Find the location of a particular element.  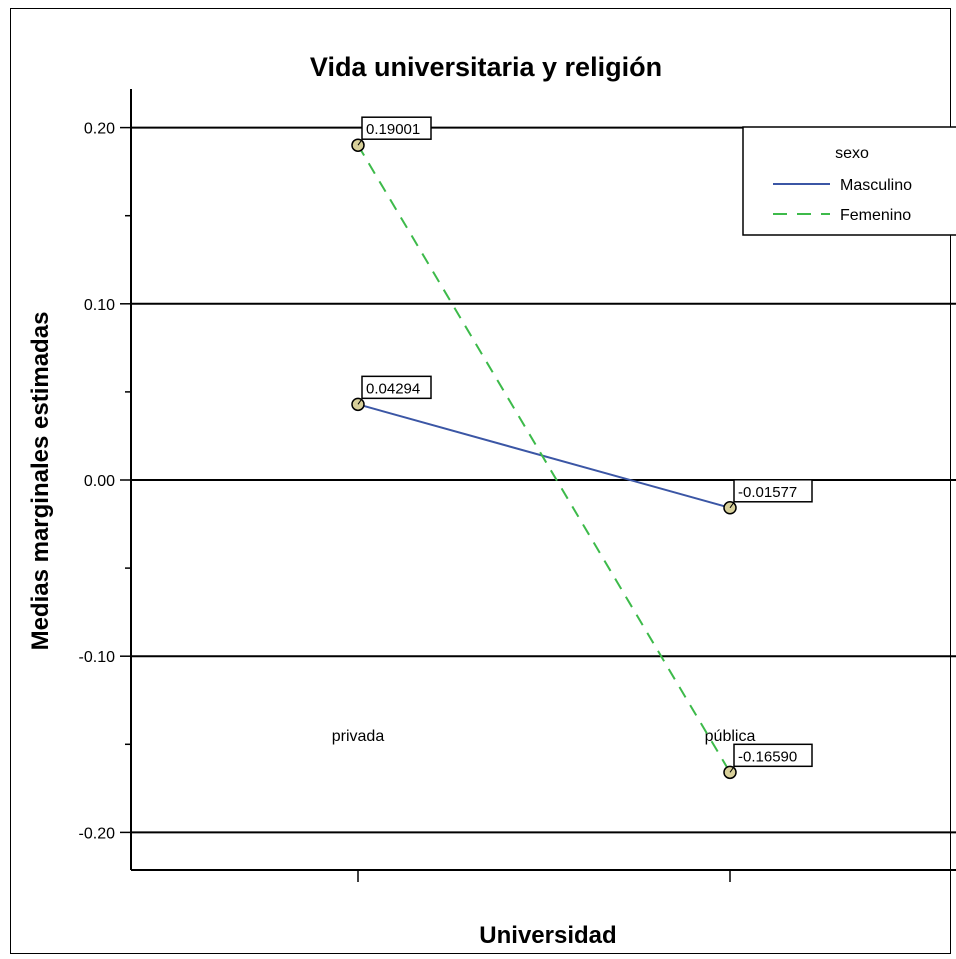

legend-label-femenino: Femenino is located at coordinates (875, 215).